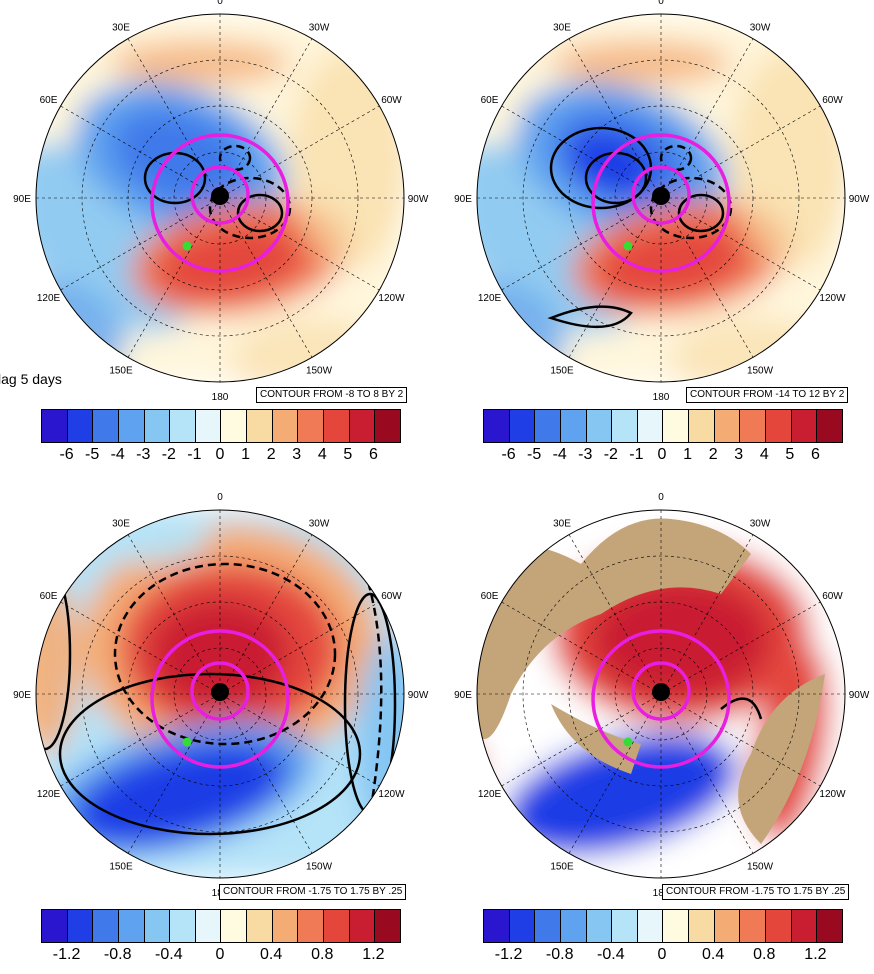 The image size is (874, 974). I want to click on colorbar-tick-label: 0, so click(662, 954).